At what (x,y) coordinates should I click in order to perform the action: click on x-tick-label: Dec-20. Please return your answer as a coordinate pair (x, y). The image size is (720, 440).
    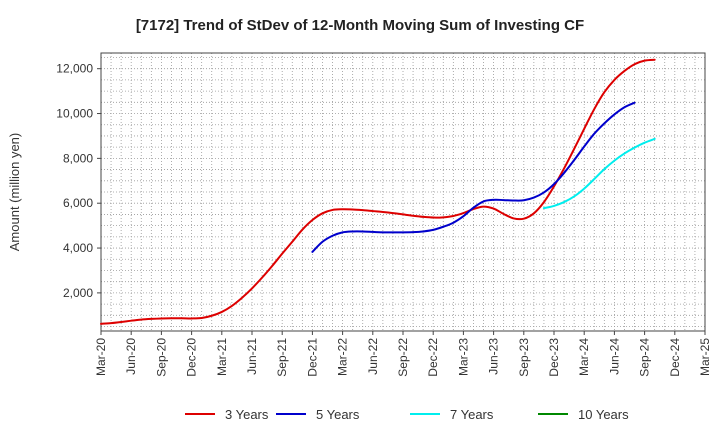
    Looking at the image, I should click on (192, 357).